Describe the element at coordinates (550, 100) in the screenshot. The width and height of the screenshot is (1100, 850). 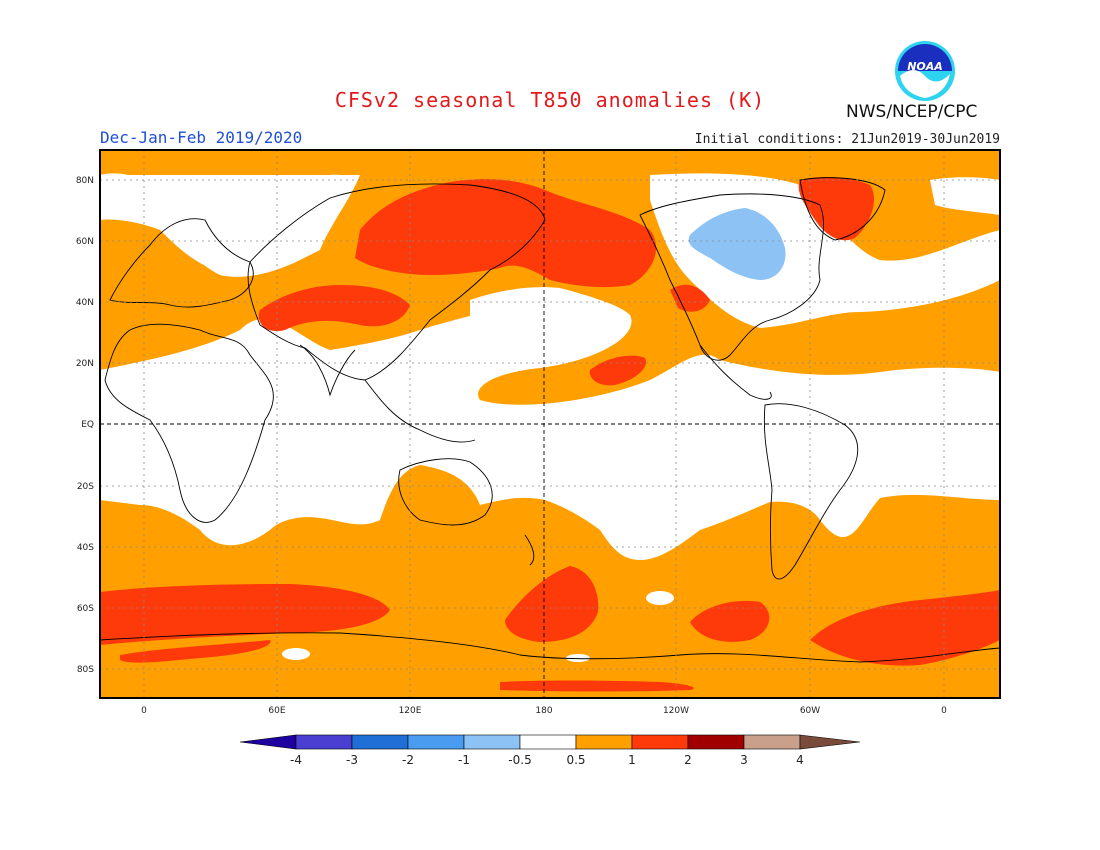
I see `map-title: CFSv2 seasonal T850 anomalies (K)` at that location.